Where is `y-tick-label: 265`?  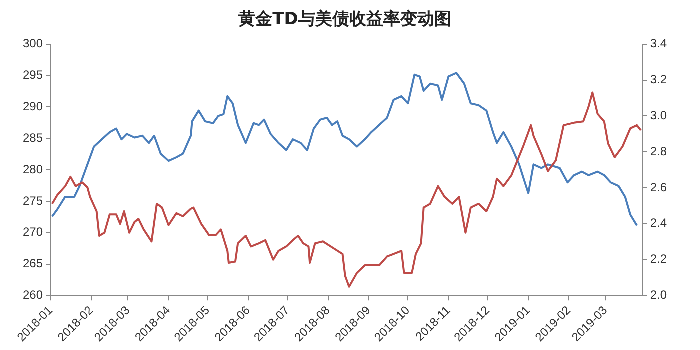
y-tick-label: 265 is located at coordinates (33, 263).